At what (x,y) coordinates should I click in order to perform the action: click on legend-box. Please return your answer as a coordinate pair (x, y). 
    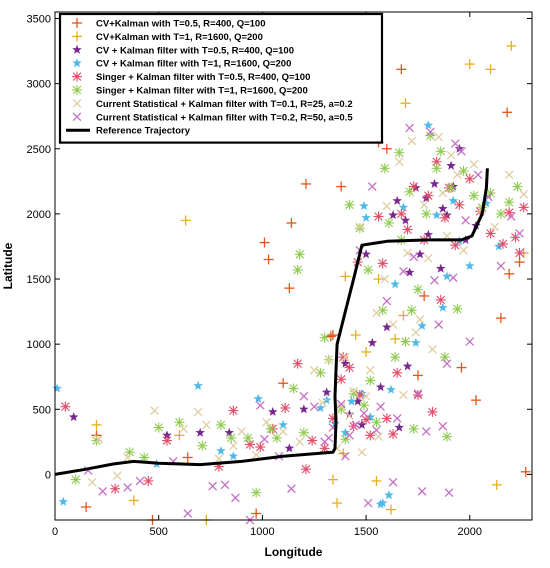
    Looking at the image, I should click on (221, 78).